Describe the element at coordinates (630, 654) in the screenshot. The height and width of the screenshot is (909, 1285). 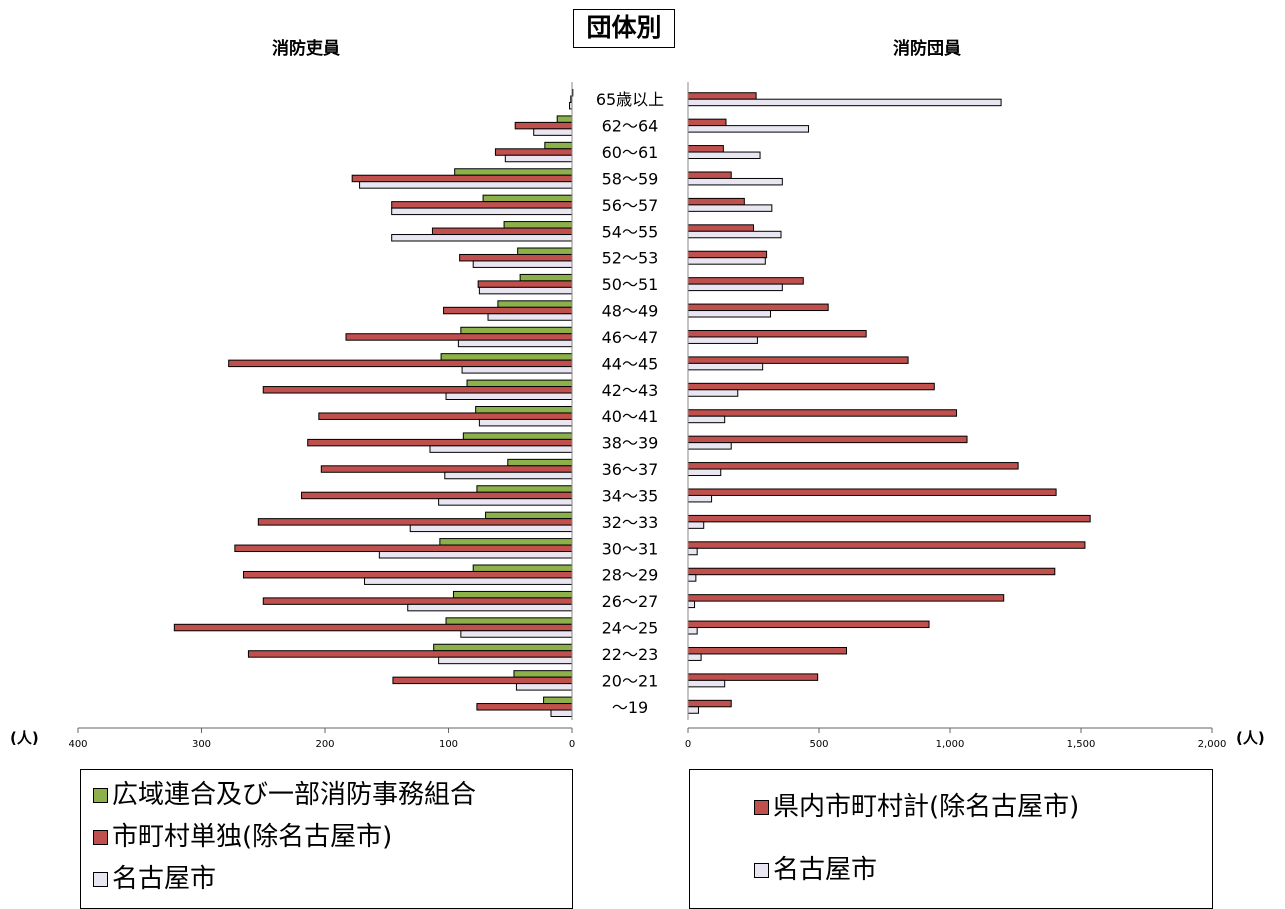
I see `age-label: 22〜23` at that location.